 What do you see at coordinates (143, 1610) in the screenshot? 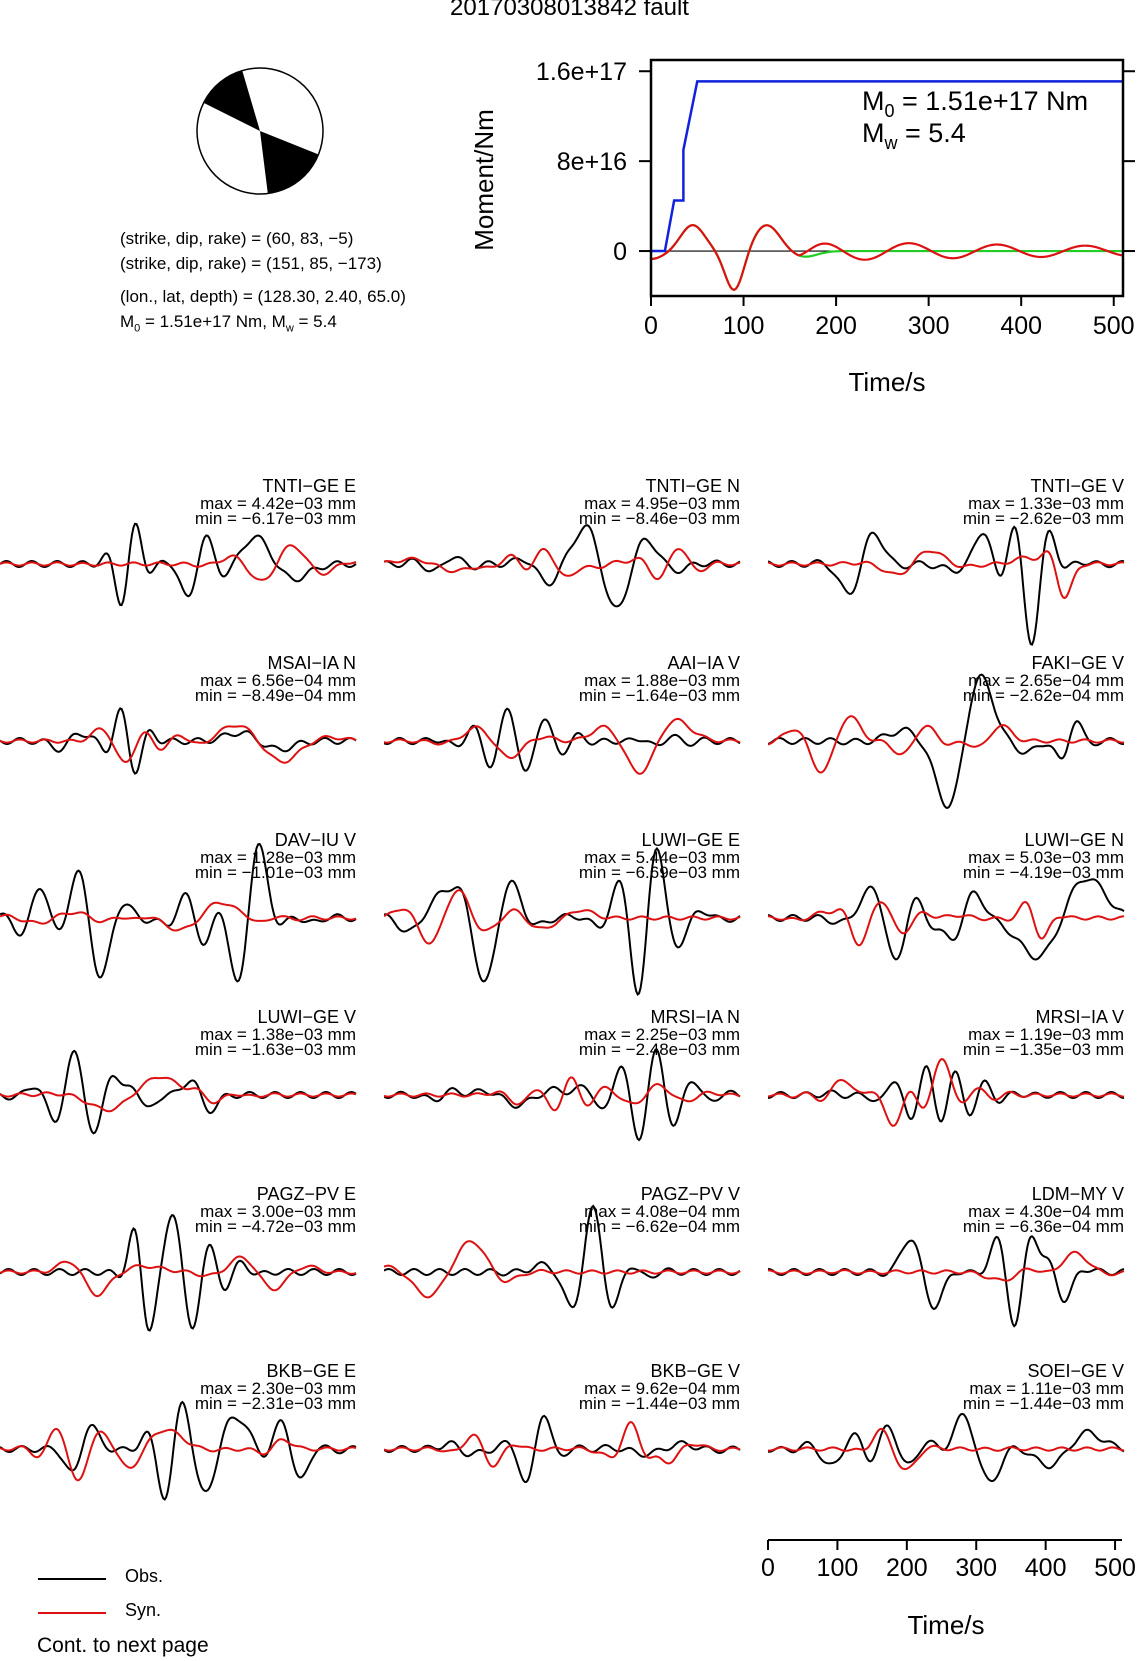
I see `legend-syn-label: Syn.` at bounding box center [143, 1610].